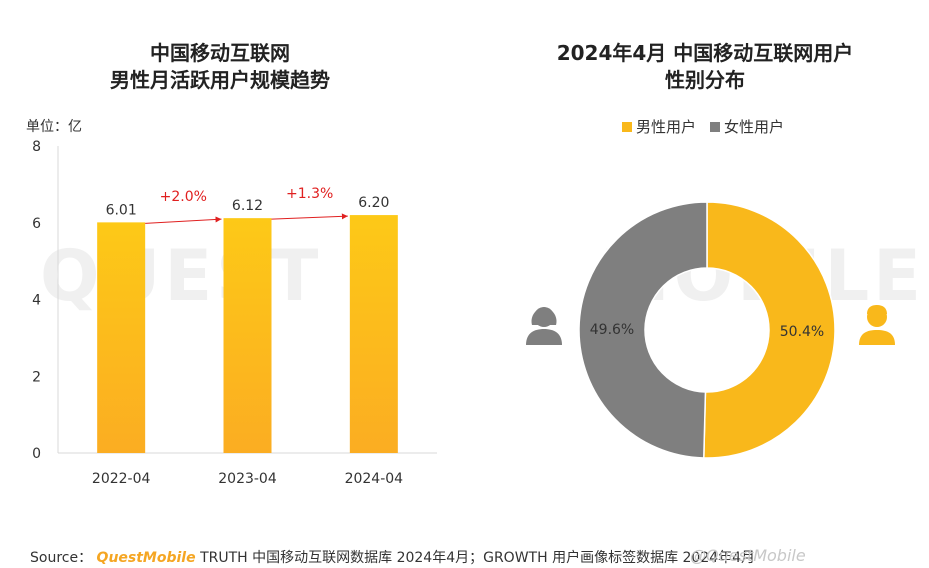 The height and width of the screenshot is (568, 929). I want to click on y-tick-label: 0, so click(36, 454).